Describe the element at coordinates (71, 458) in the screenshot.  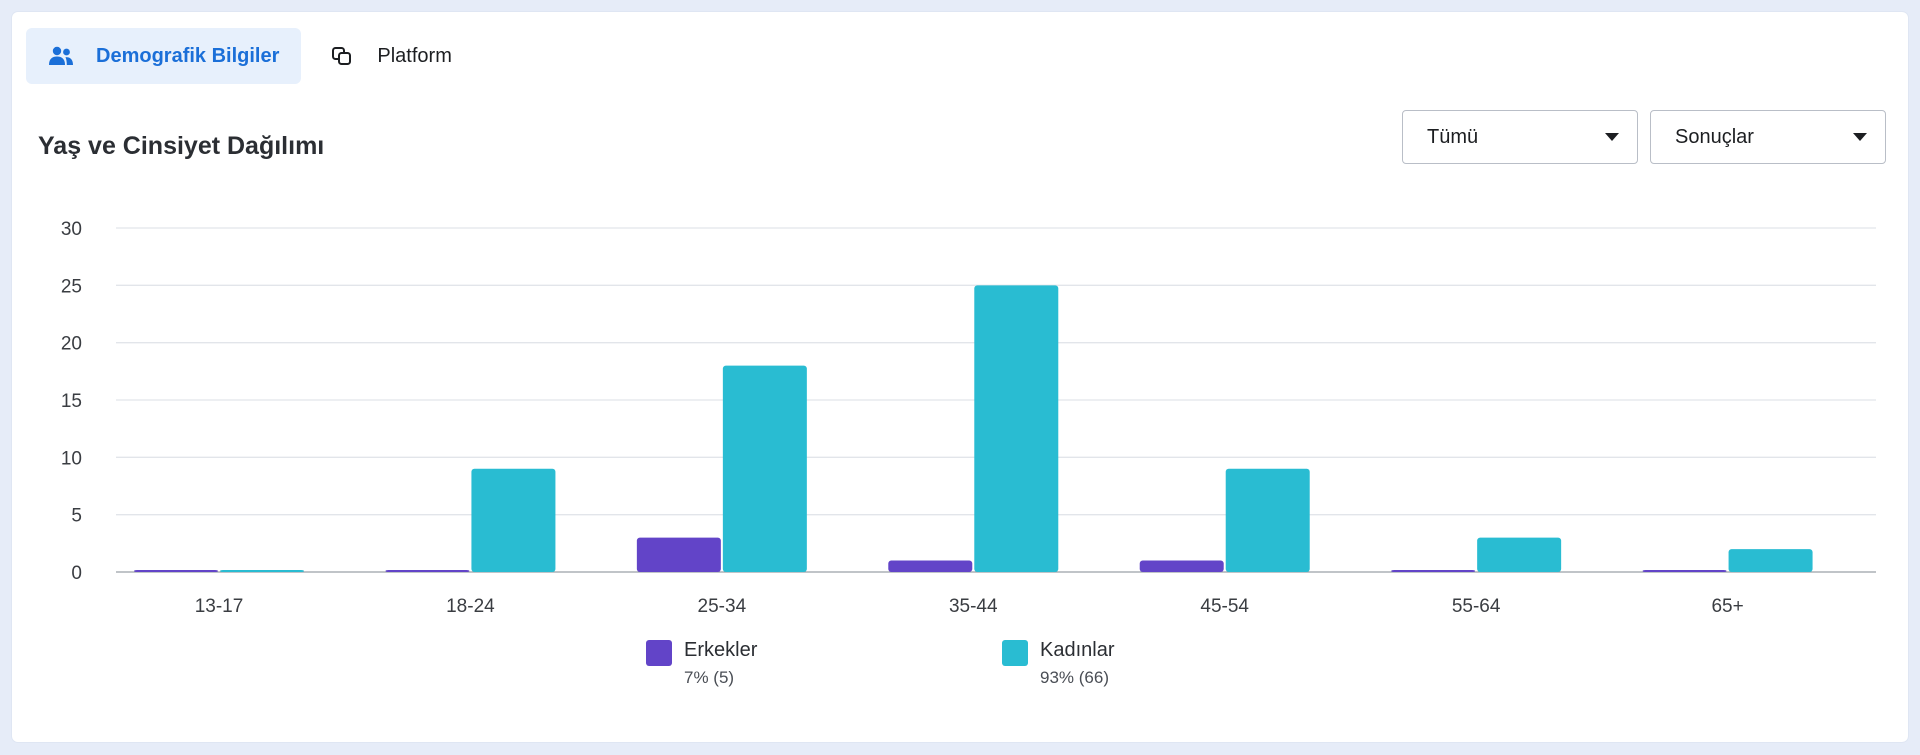
I see `y-tick-label: 10` at that location.